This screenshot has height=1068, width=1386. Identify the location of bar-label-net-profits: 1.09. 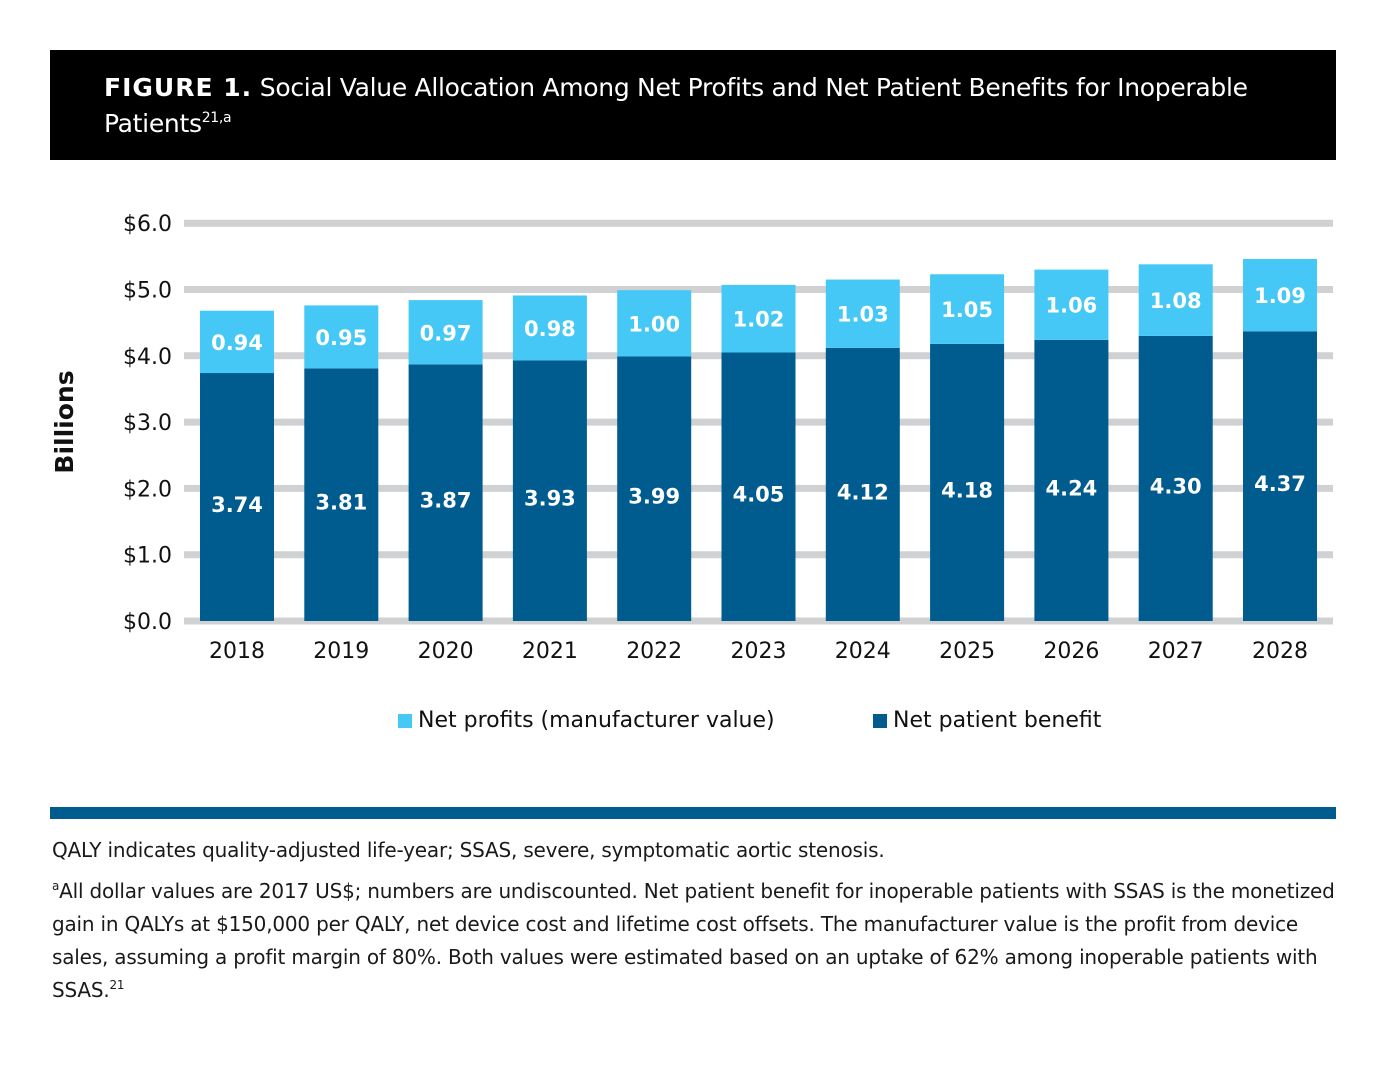
(1280, 296).